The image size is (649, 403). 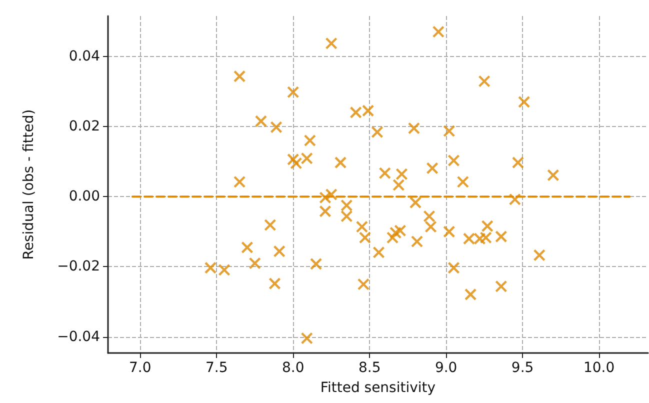 I want to click on y-tick-label: −0.04, so click(x=78, y=336).